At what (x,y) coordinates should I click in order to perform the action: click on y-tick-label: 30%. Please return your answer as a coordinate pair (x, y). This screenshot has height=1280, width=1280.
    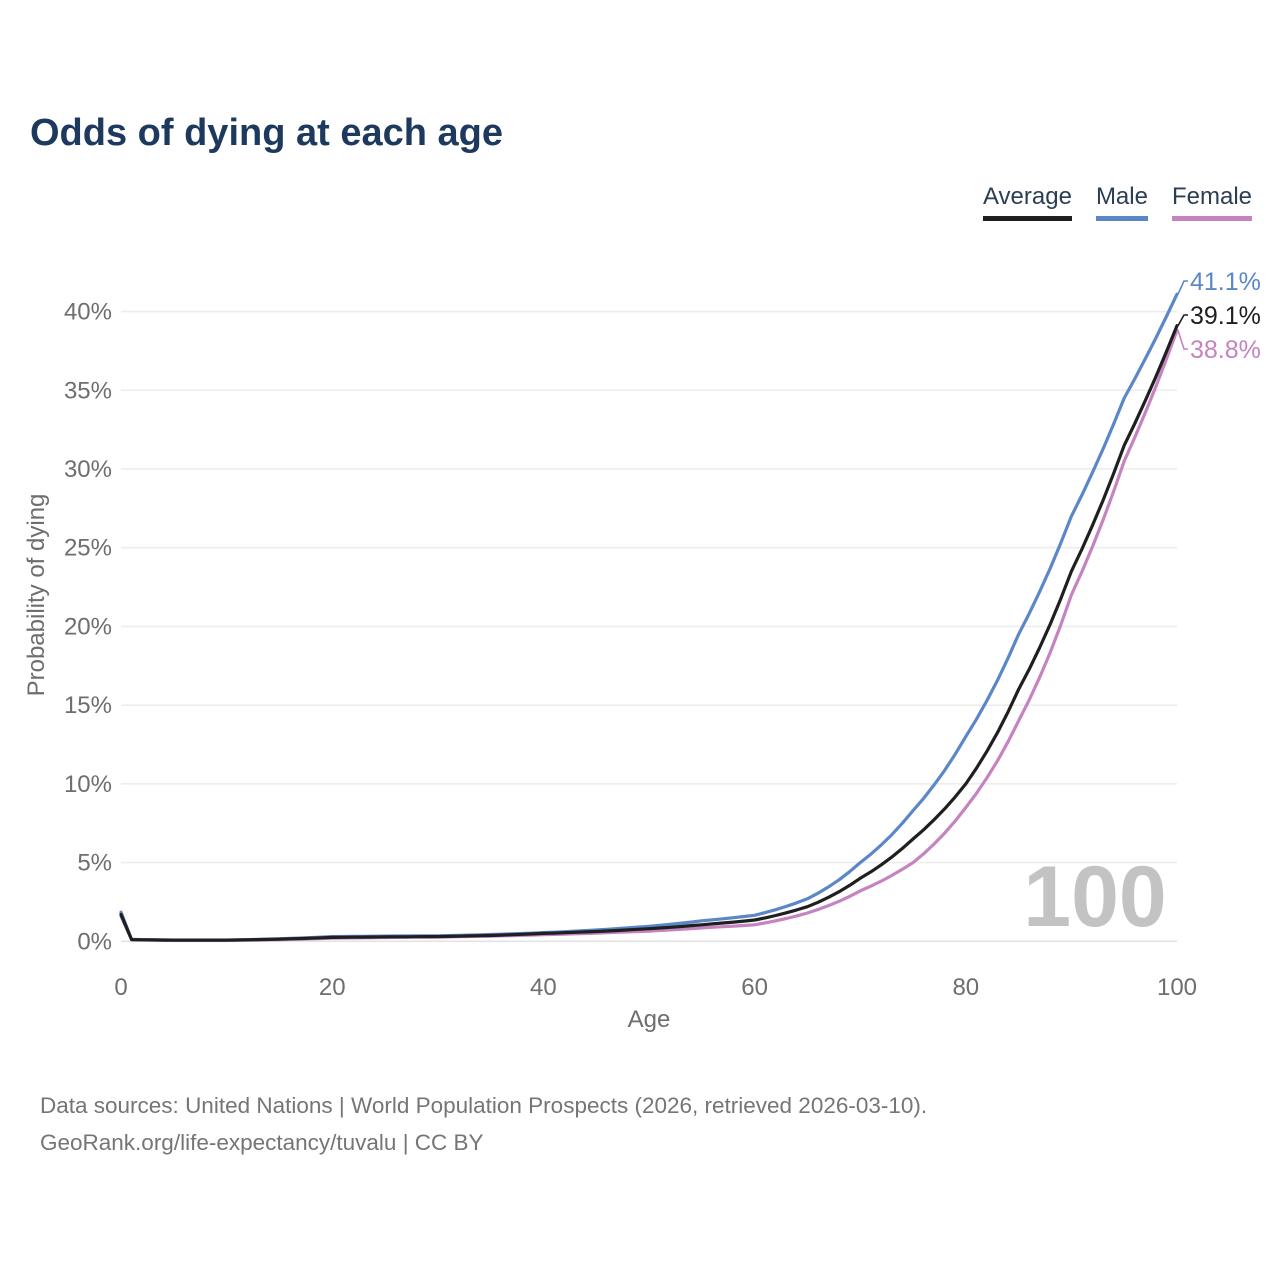
    Looking at the image, I should click on (88, 469).